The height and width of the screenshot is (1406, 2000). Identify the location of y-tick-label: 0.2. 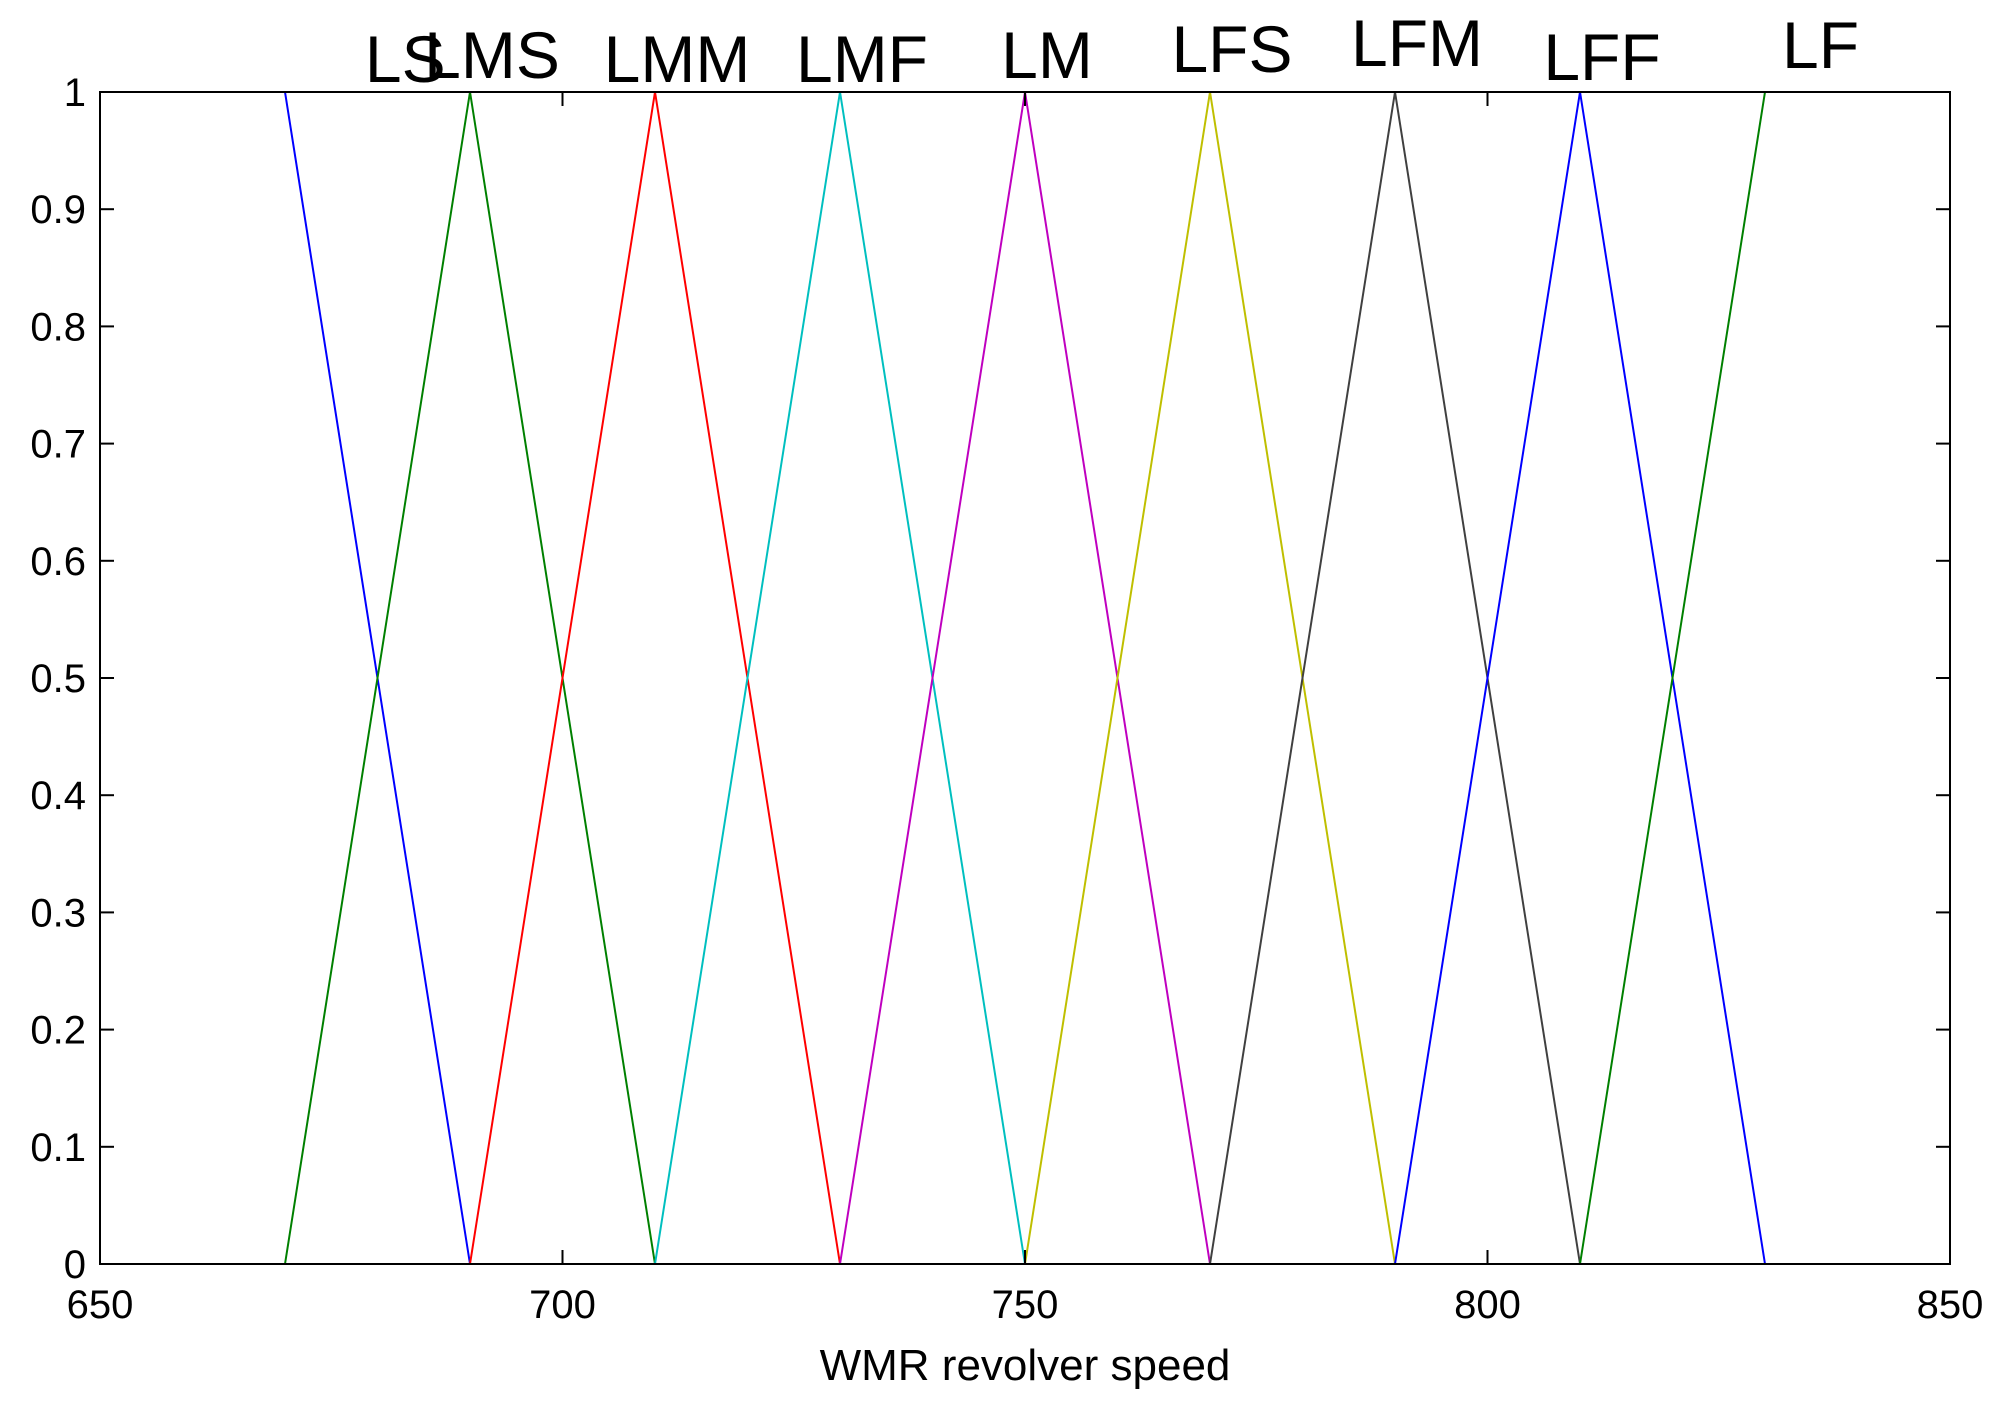
(58, 1031).